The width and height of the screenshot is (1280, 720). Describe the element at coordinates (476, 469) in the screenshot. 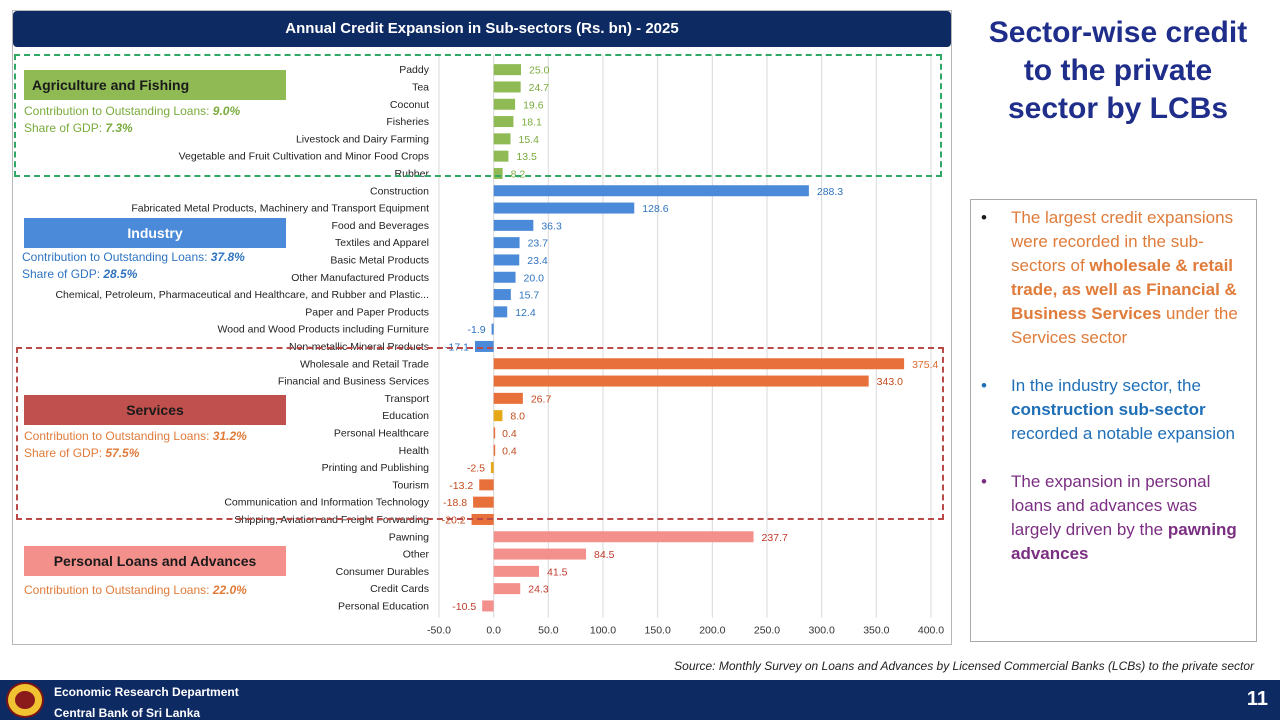

I see `data-label: -2.5` at that location.